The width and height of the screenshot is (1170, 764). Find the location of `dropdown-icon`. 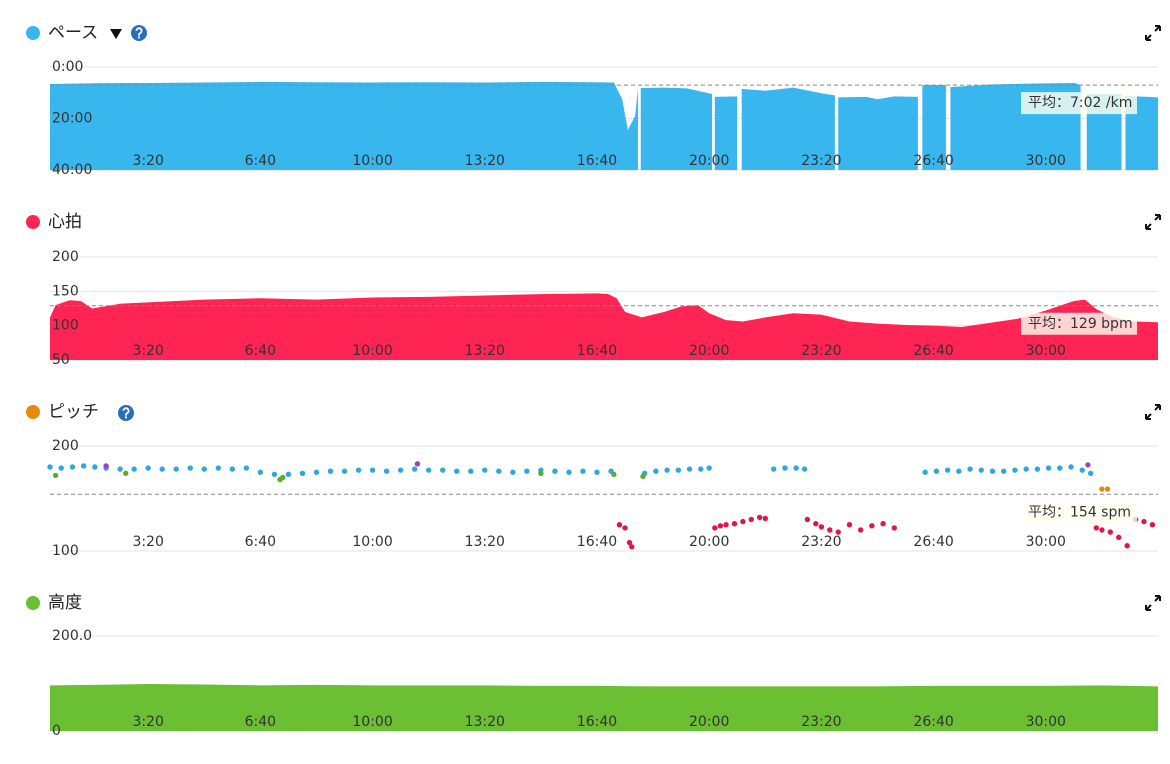

dropdown-icon is located at coordinates (116, 34).